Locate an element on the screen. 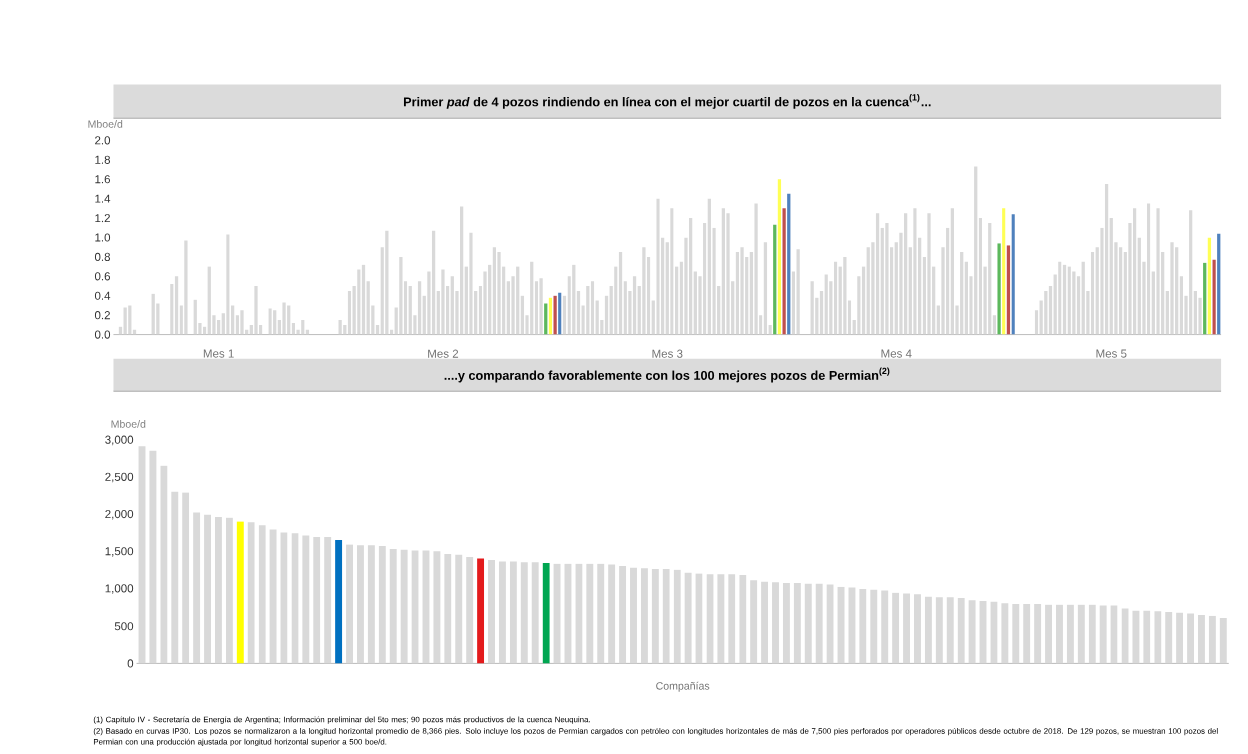 Image resolution: width=1248 pixels, height=754 pixels. x-tick-label: Mes 4 is located at coordinates (896, 353).